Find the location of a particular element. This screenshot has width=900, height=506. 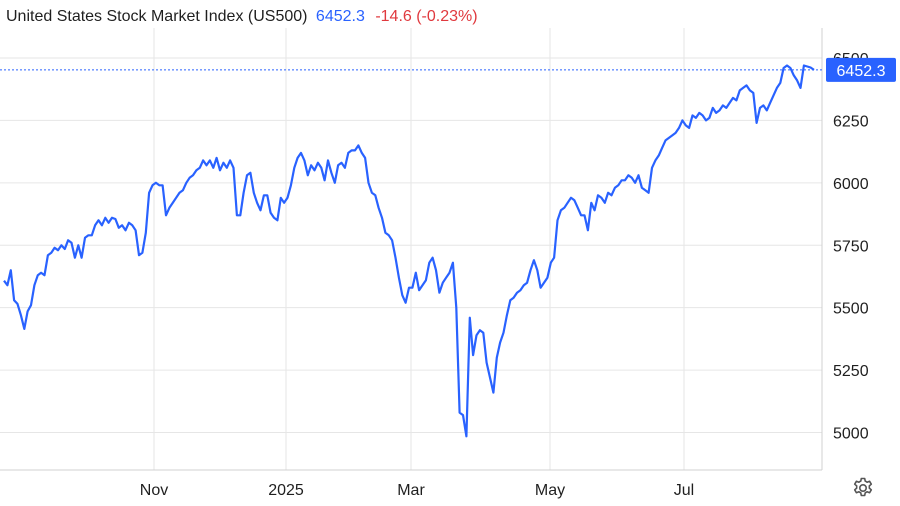

x-tick-label: Mar is located at coordinates (411, 490).